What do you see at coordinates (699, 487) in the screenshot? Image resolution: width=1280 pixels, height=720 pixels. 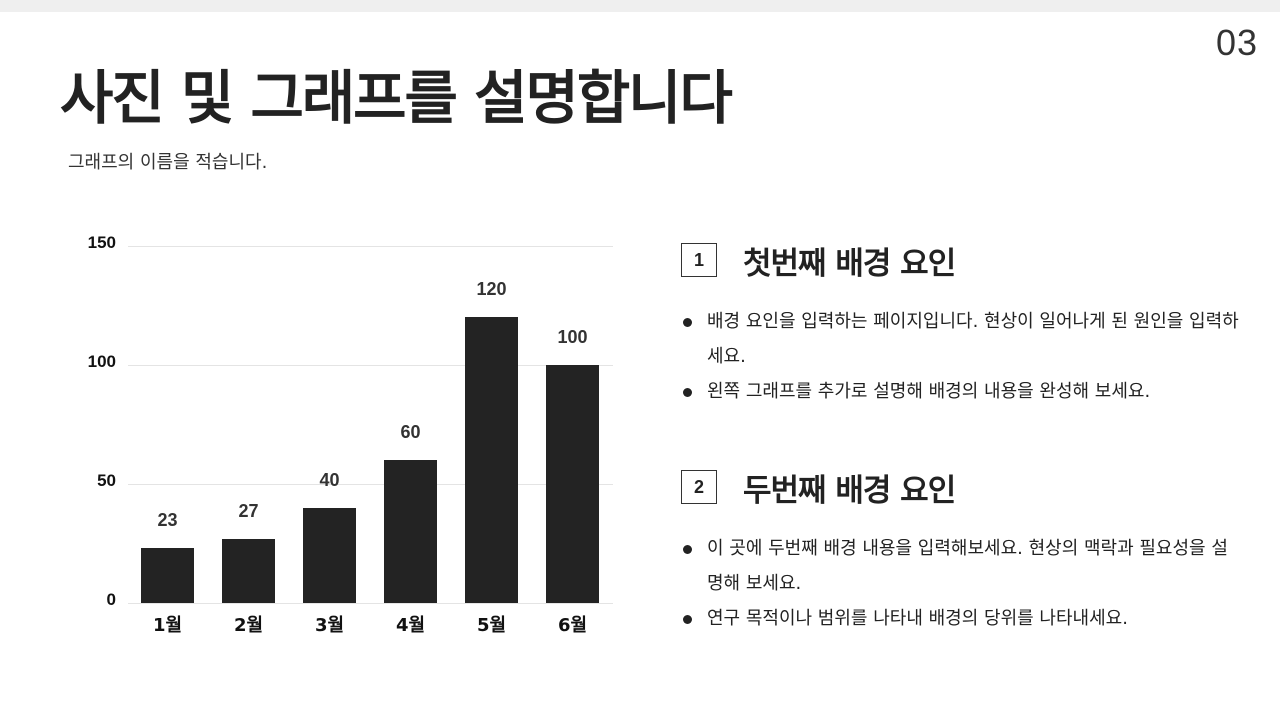 I see `section-number-badge: 2` at bounding box center [699, 487].